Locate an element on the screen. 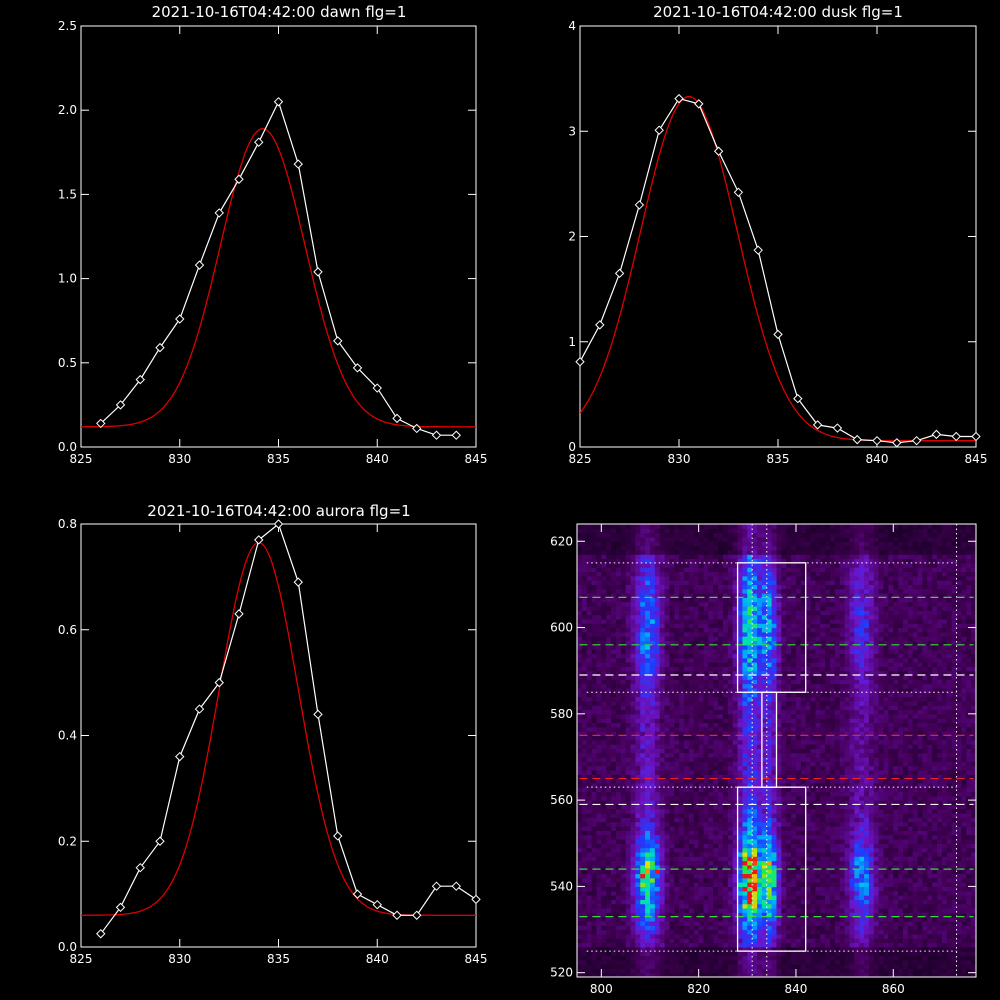 The image size is (1000, 1000). dawn-data-point is located at coordinates (298, 164).